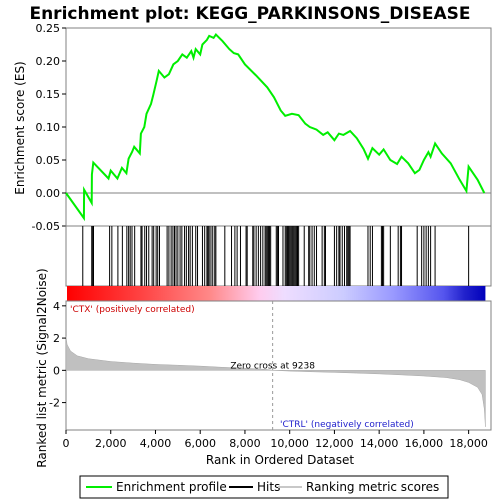 This screenshot has height=500, width=500. I want to click on metric-y-tick-label: -2, so click(54, 403).